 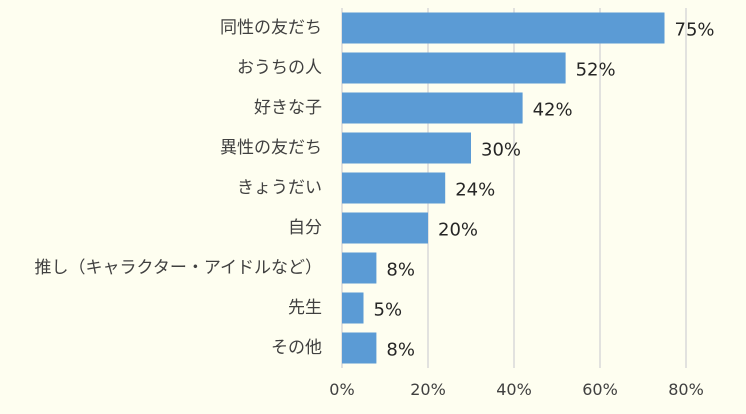 What do you see at coordinates (296, 348) in the screenshot?
I see `category-label: その他` at bounding box center [296, 348].